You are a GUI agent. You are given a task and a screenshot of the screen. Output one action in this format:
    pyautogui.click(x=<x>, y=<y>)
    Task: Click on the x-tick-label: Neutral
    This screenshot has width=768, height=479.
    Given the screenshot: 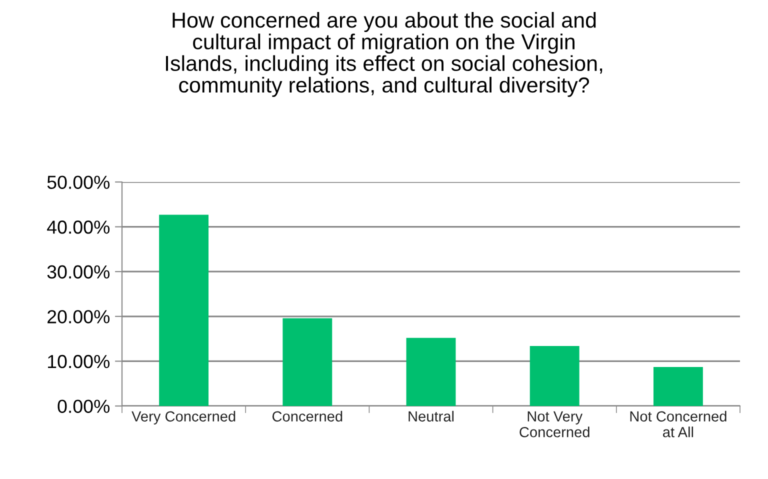 What is the action you would take?
    pyautogui.click(x=431, y=416)
    